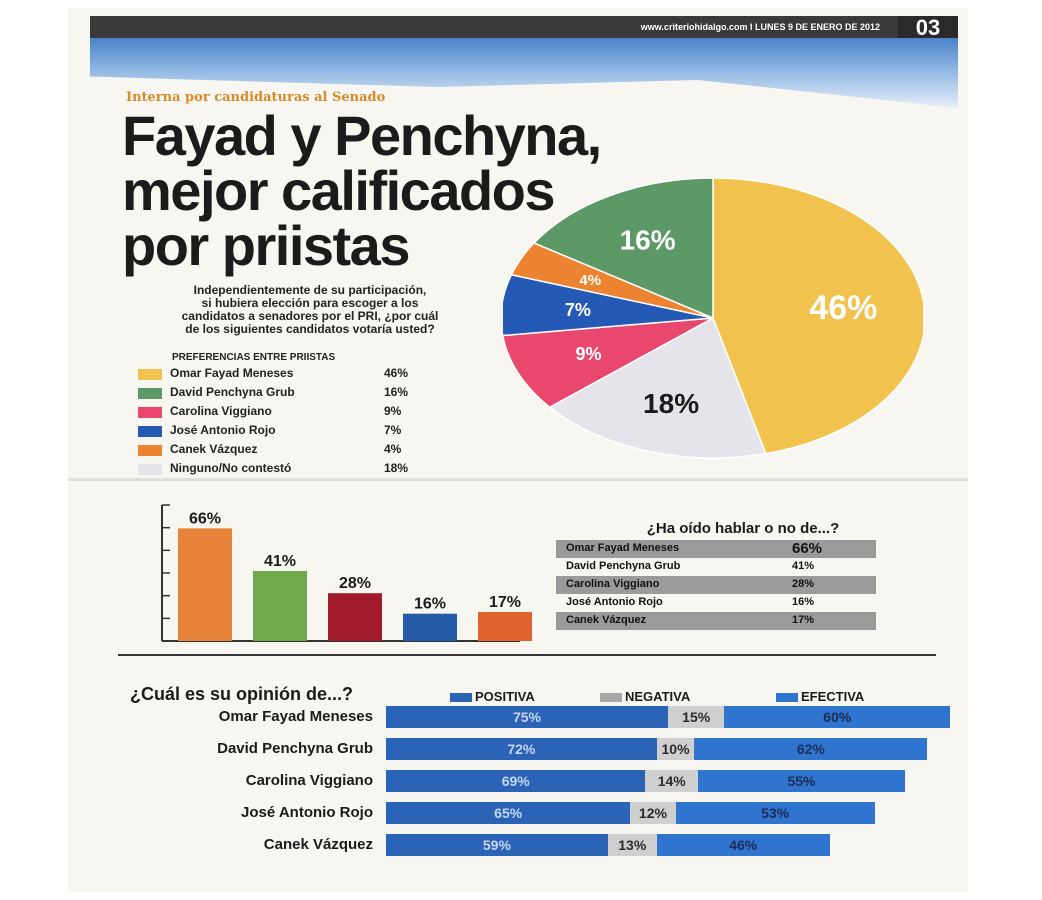  Describe the element at coordinates (716, 567) in the screenshot. I see `table-row: David Penchyna Grub 41%` at that location.